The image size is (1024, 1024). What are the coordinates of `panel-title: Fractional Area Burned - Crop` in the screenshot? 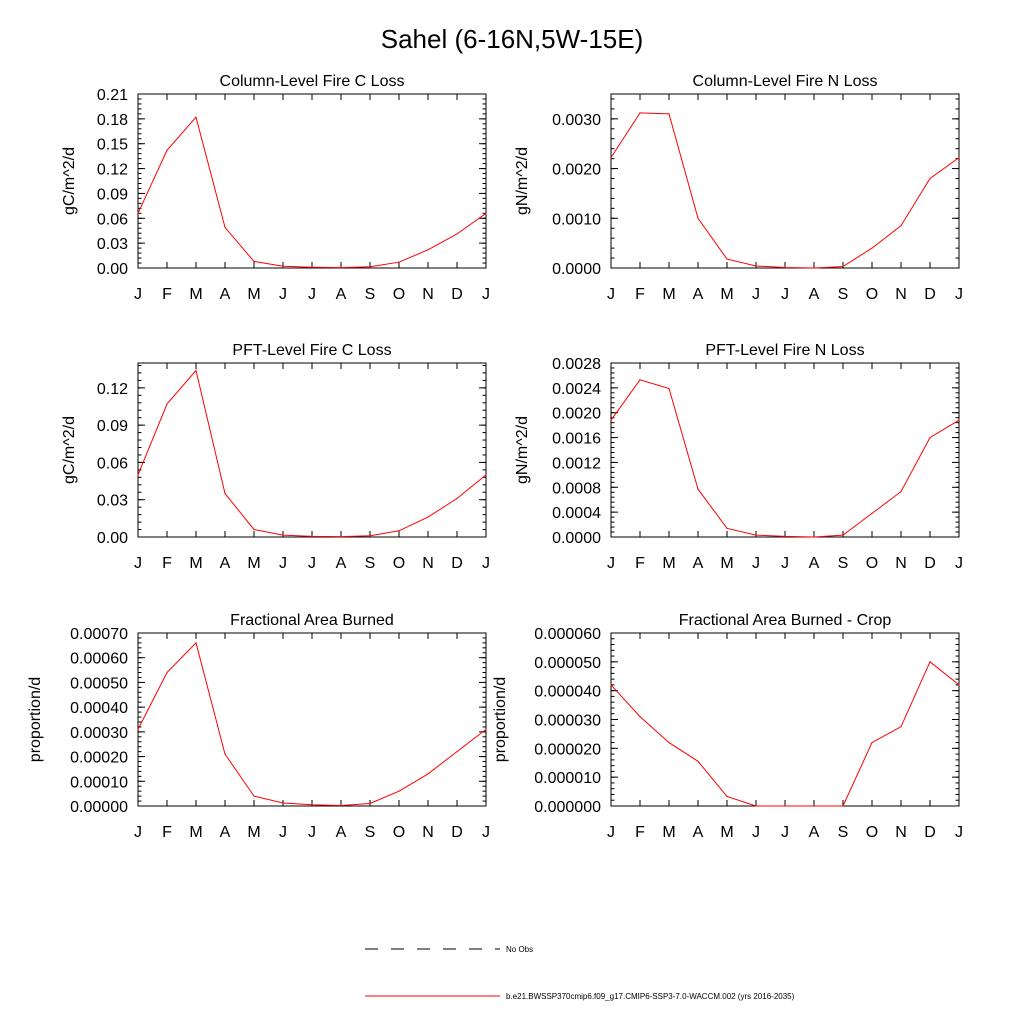 It's located at (785, 620).